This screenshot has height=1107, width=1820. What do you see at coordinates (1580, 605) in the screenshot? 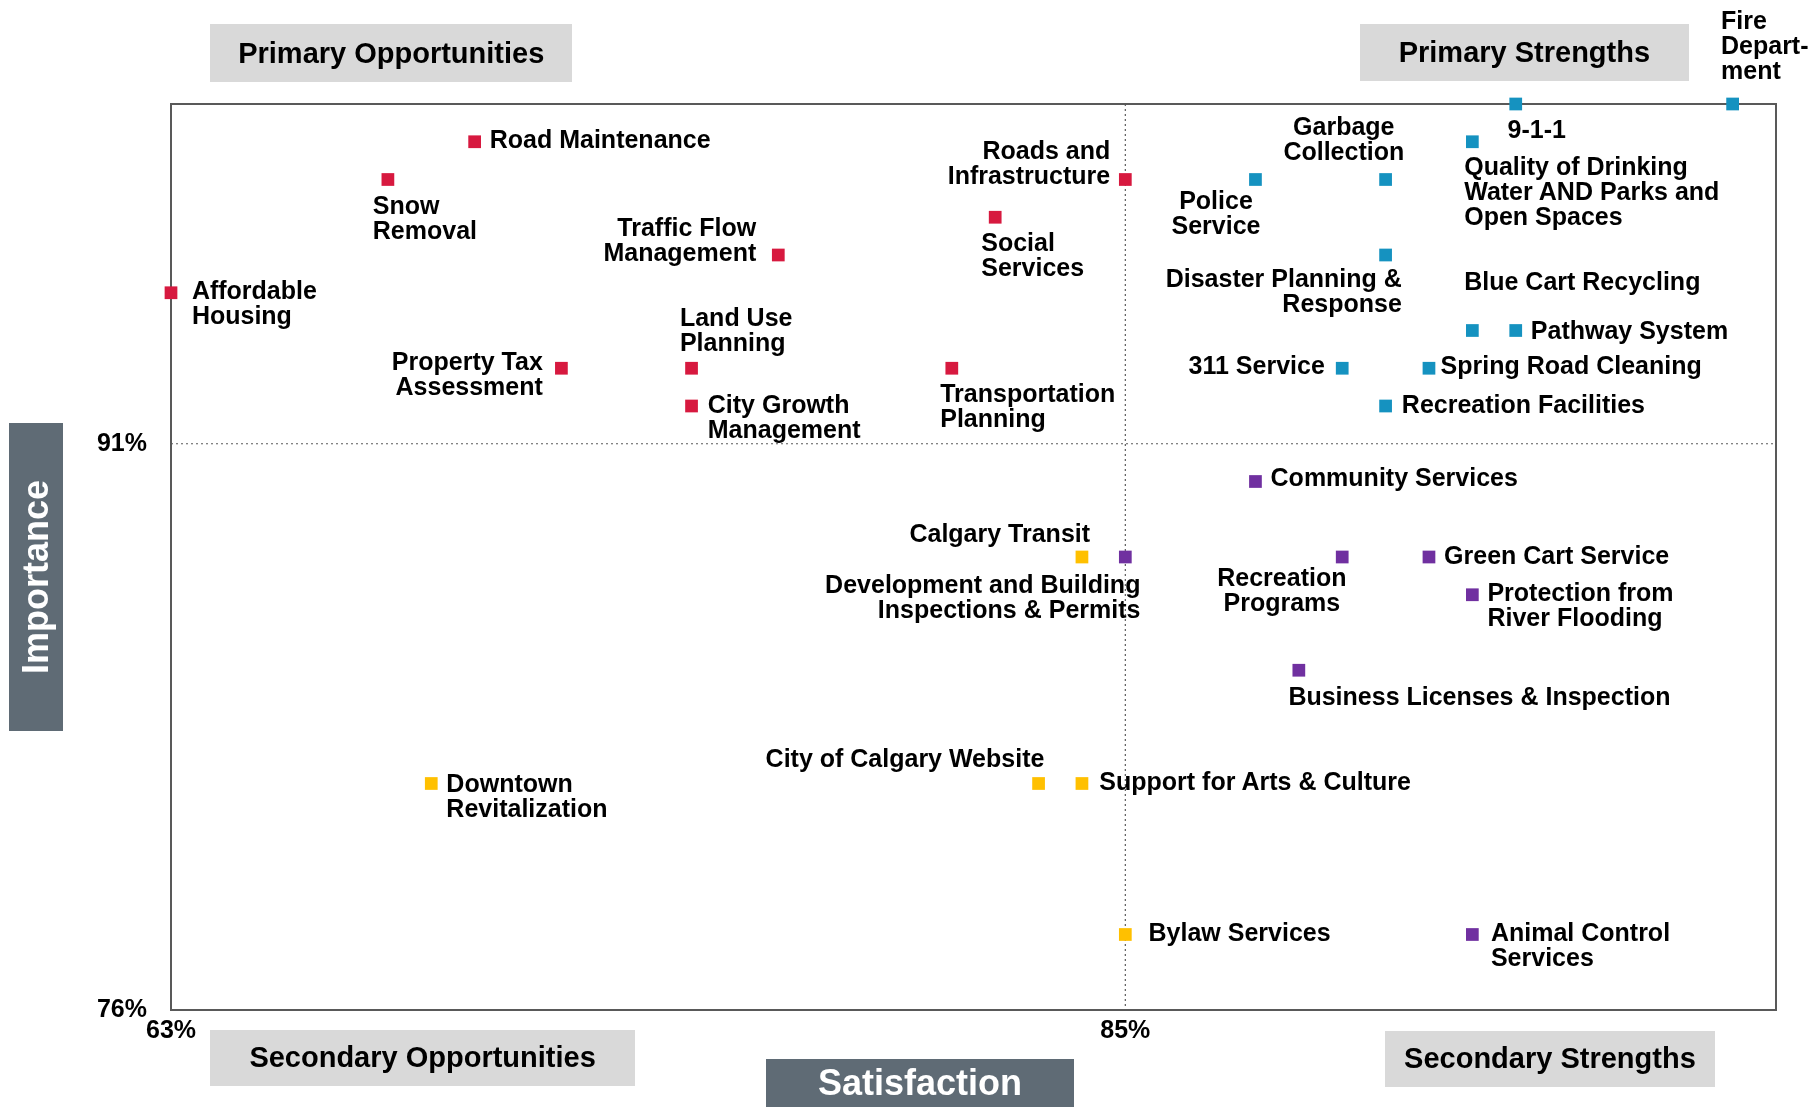
I see `annotation: Protection from River Flooding` at bounding box center [1580, 605].